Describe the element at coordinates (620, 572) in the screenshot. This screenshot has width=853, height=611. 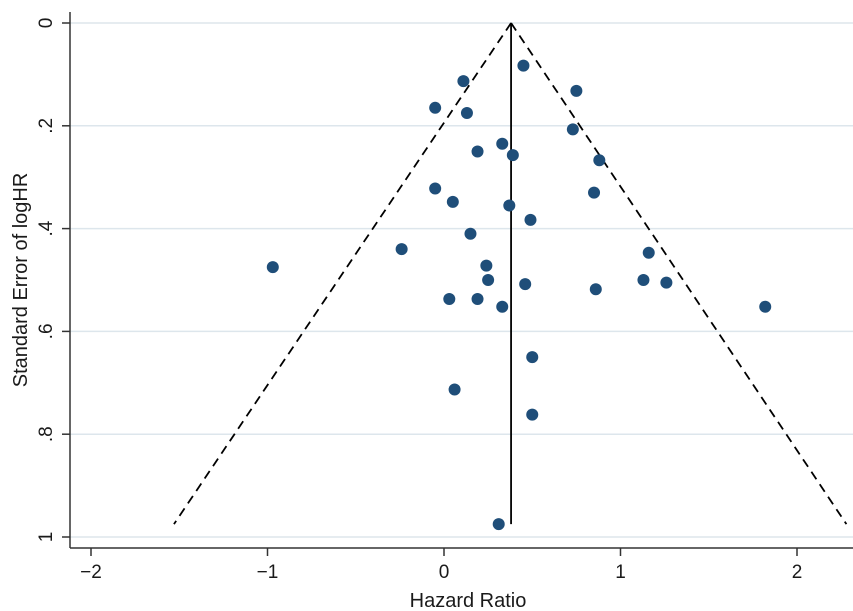
I see `x-tick-label: 1` at that location.